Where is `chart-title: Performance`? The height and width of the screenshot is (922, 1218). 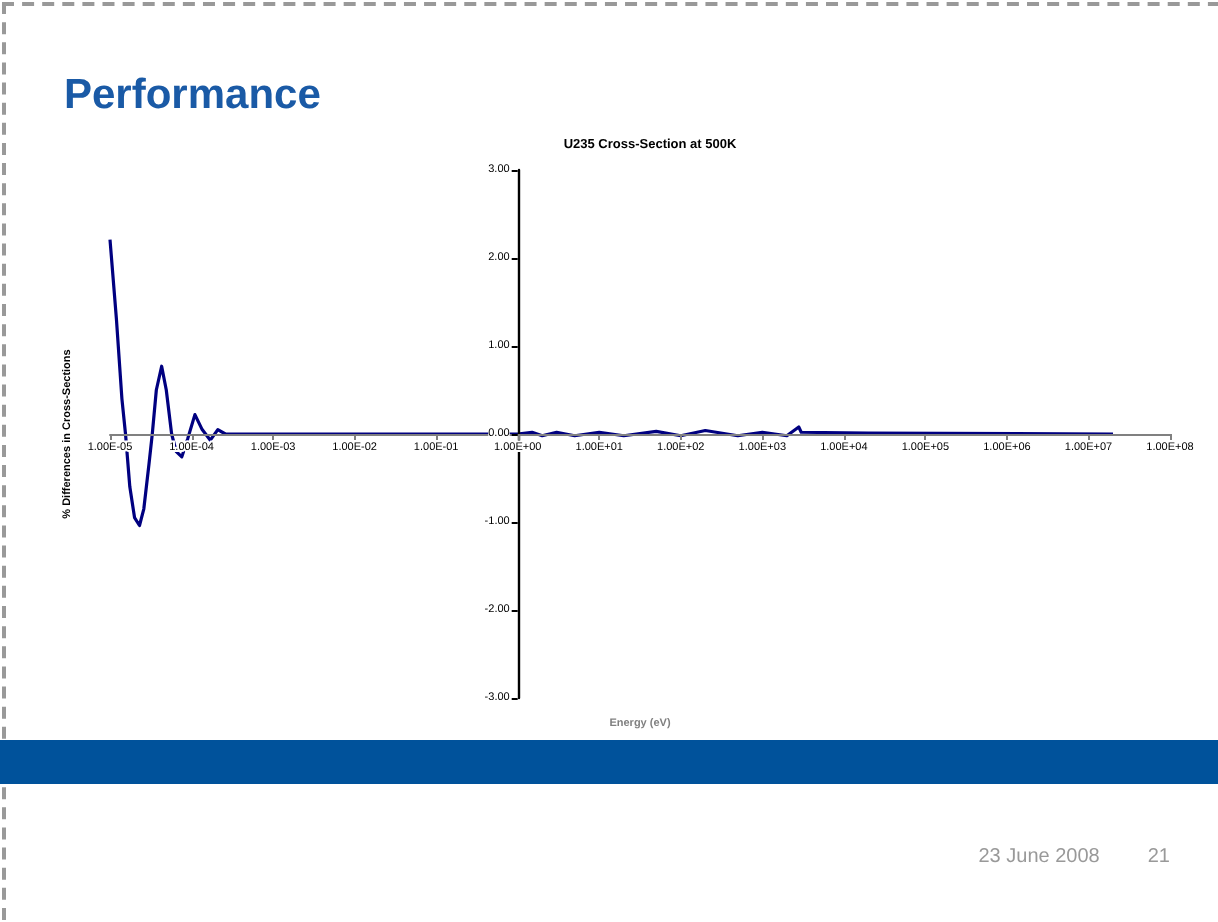 chart-title: Performance is located at coordinates (192, 95).